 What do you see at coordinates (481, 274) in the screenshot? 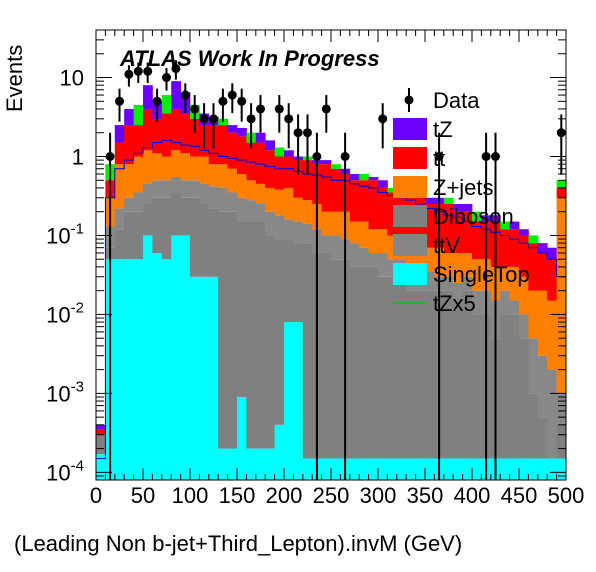
I see `legend-label-singletop: SingleTop` at bounding box center [481, 274].